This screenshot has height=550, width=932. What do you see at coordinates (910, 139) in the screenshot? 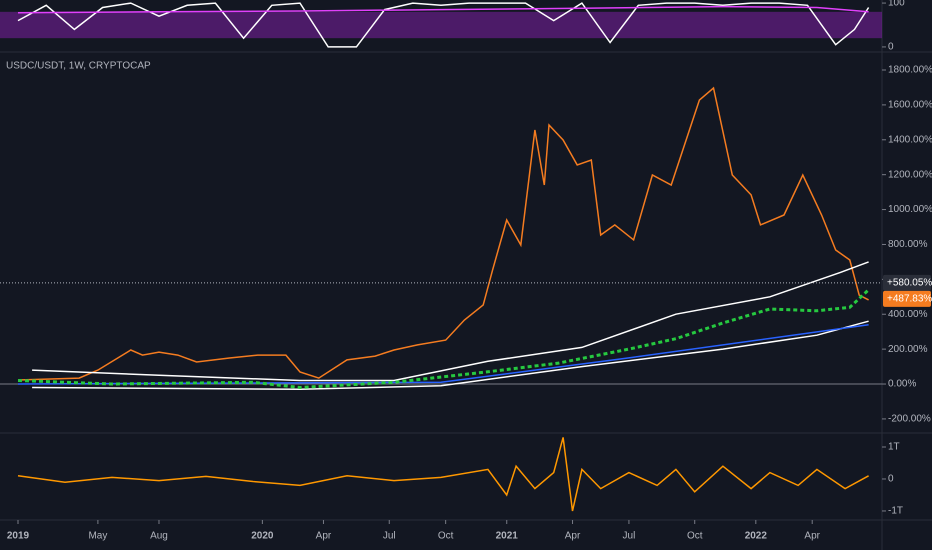
I see `y-tick-label: 1400.00%` at bounding box center [910, 139].